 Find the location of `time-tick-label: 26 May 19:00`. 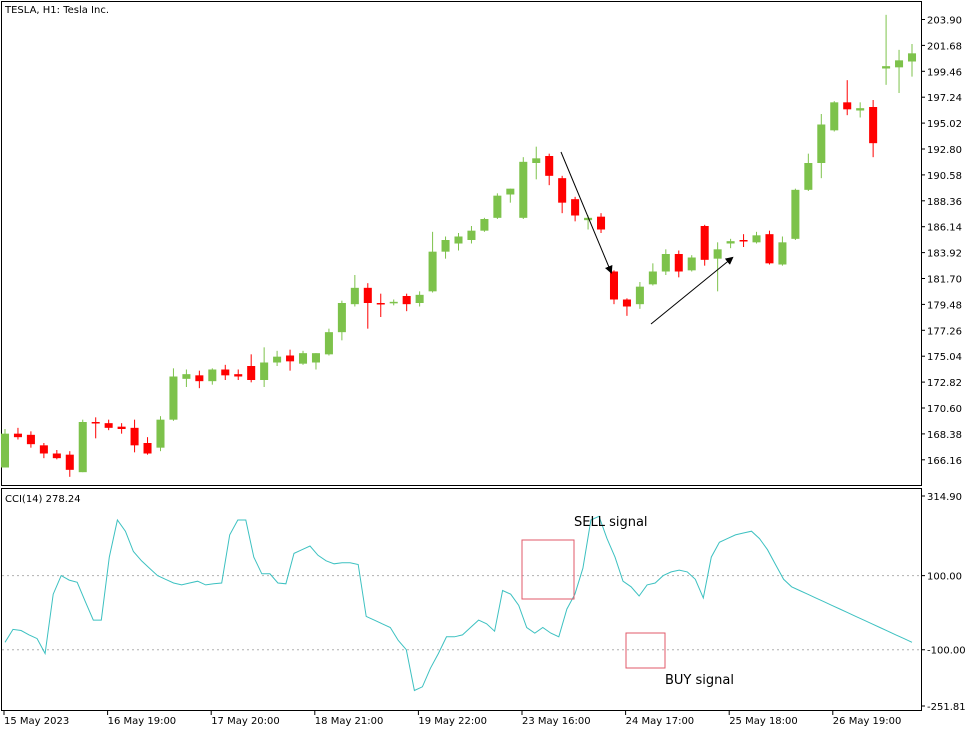

time-tick-label: 26 May 19:00 is located at coordinates (867, 721).